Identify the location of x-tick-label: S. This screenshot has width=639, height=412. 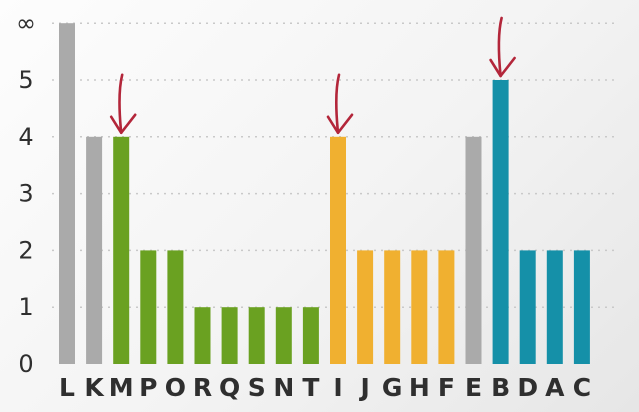
(257, 387).